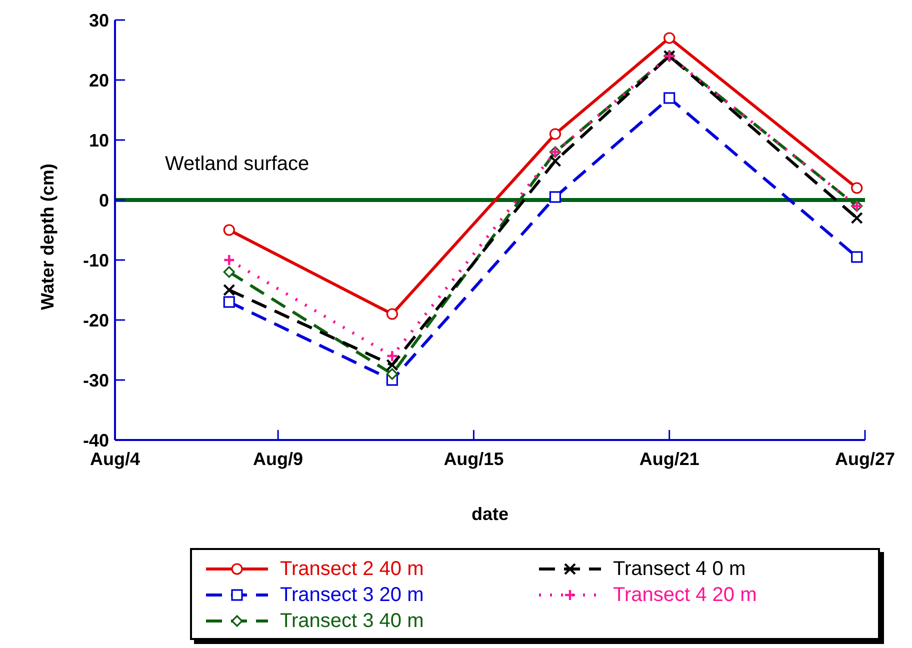 This screenshot has height=648, width=912. Describe the element at coordinates (95, 440) in the screenshot. I see `y-tick-label: -40` at that location.